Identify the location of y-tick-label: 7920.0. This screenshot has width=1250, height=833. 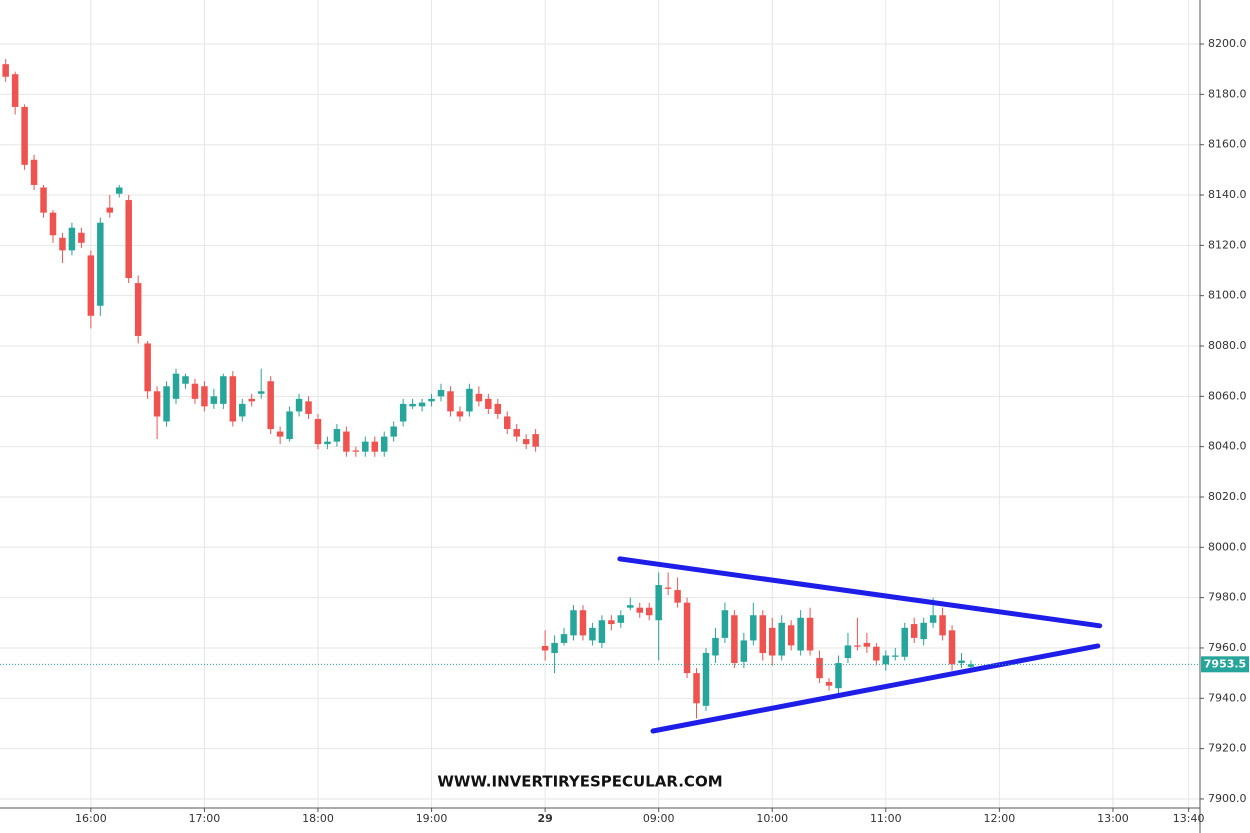
(1227, 748).